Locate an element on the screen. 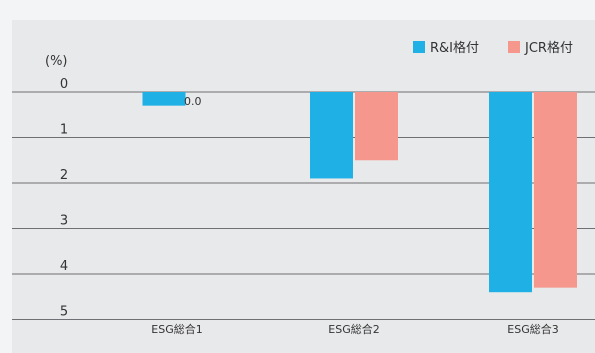 The height and width of the screenshot is (353, 595). y-tick-label-0: 0 is located at coordinates (64, 84).